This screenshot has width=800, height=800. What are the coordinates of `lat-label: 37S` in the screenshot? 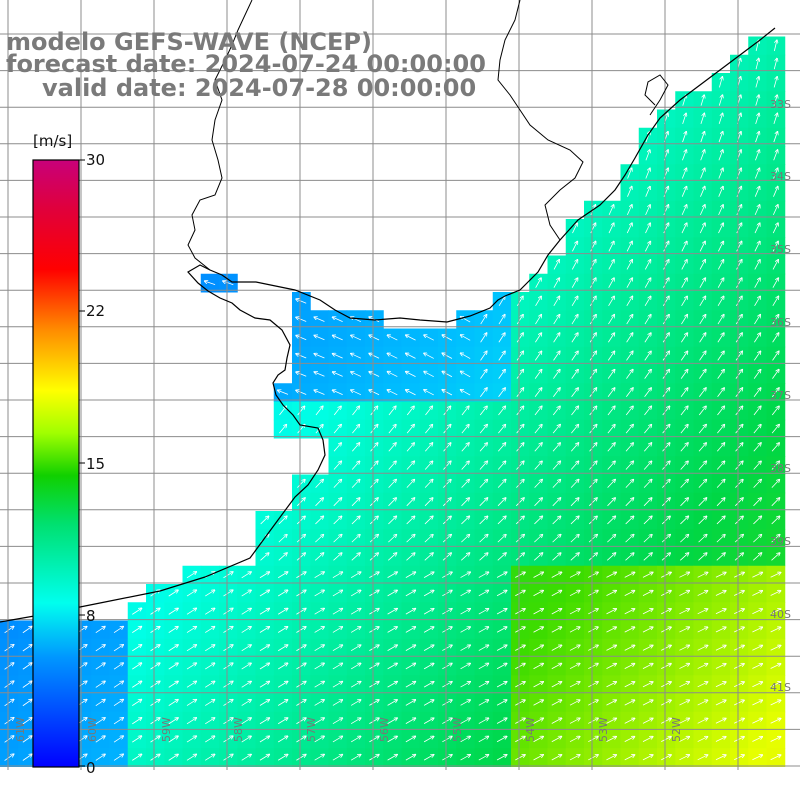 It's located at (780, 395).